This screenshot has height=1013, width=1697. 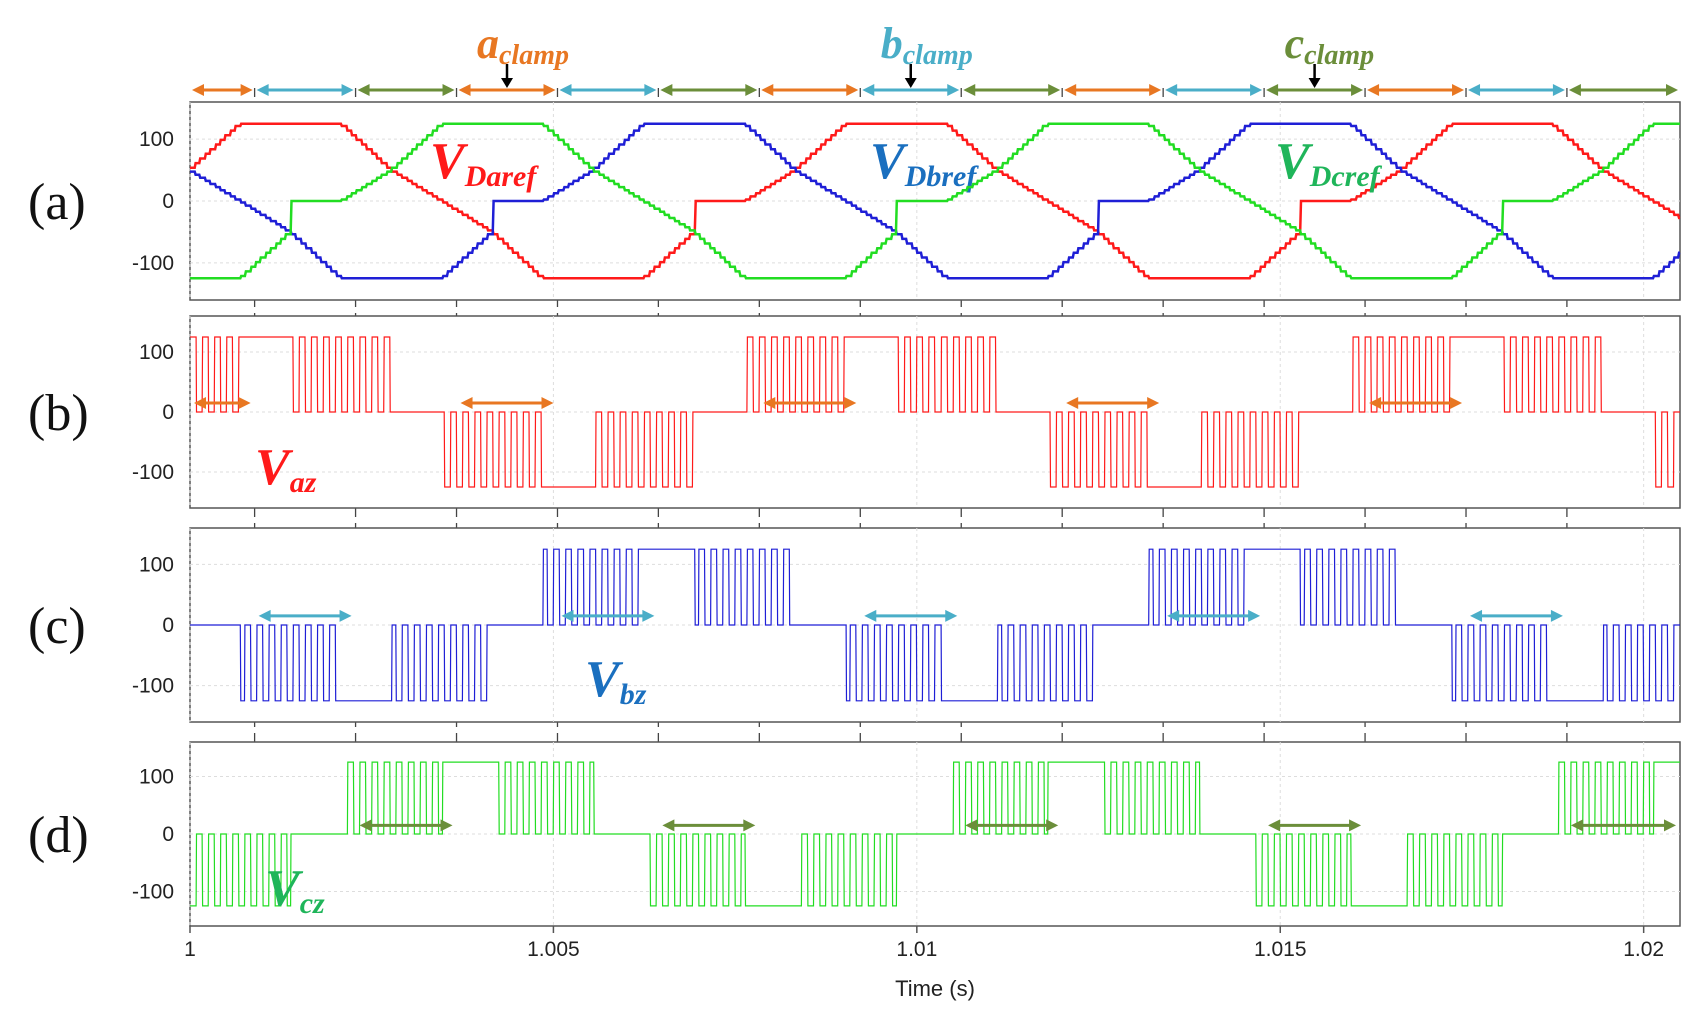 What do you see at coordinates (916, 949) in the screenshot?
I see `x-tick-label: 1.01` at bounding box center [916, 949].